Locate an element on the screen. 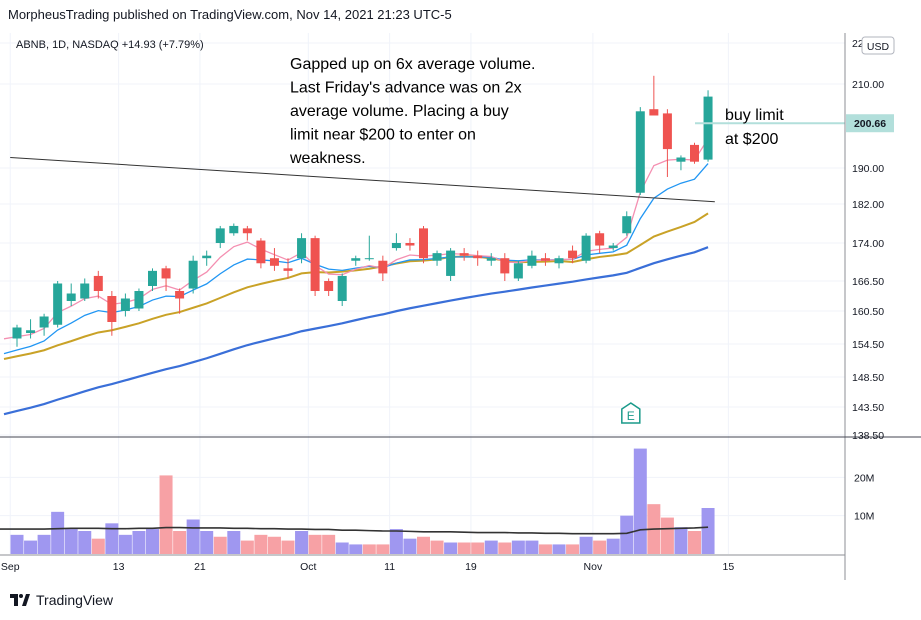 This screenshot has height=620, width=921. tradingview-brand: TradingView is located at coordinates (75, 600).